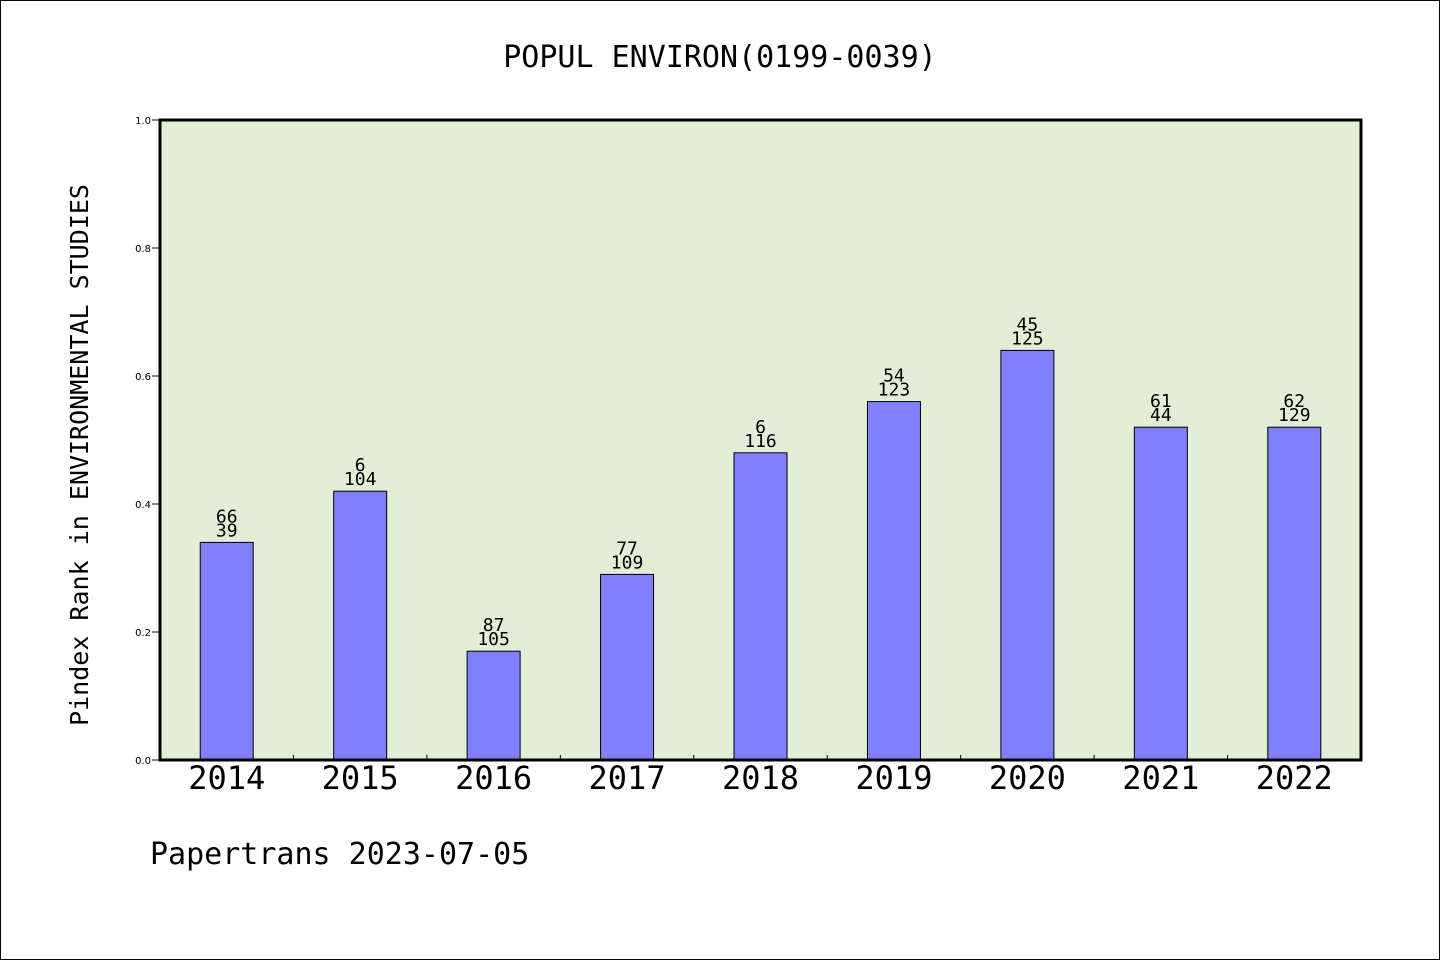 This screenshot has height=960, width=1440. I want to click on data-label-top-2015: 6, so click(360, 465).